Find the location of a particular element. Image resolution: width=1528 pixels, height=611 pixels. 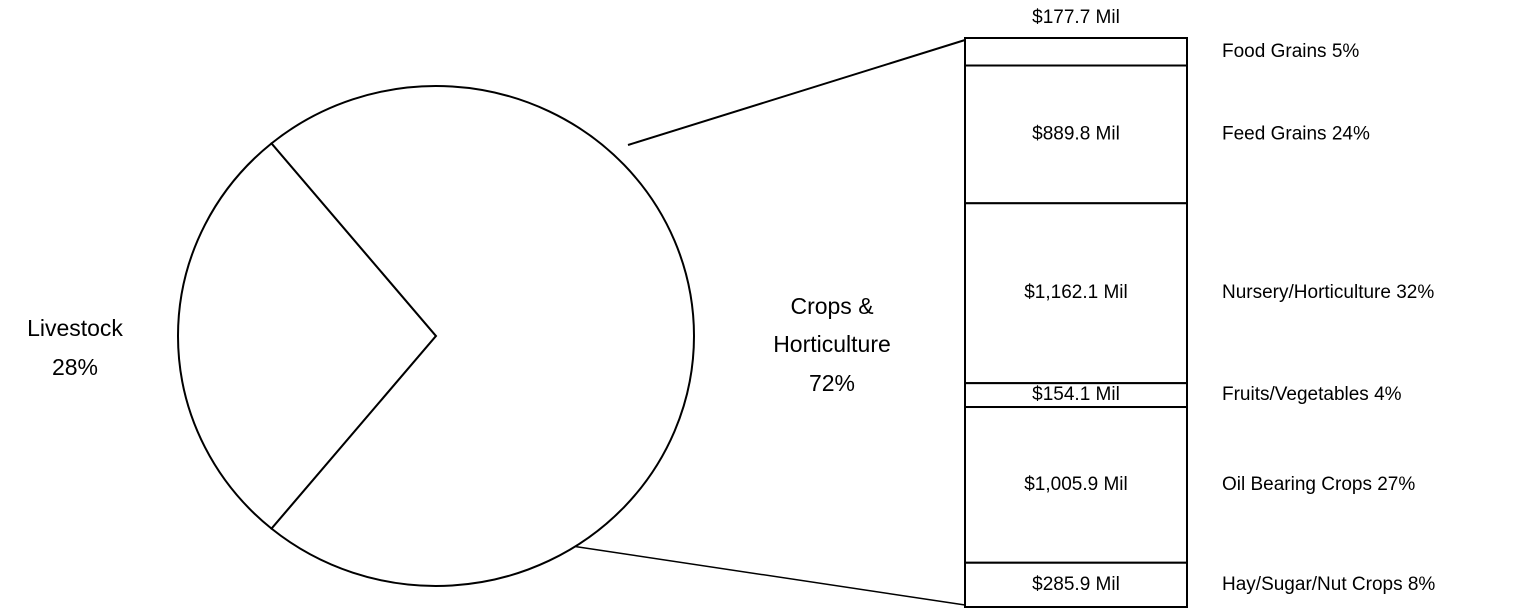

slice-value: 28% is located at coordinates (75, 367).